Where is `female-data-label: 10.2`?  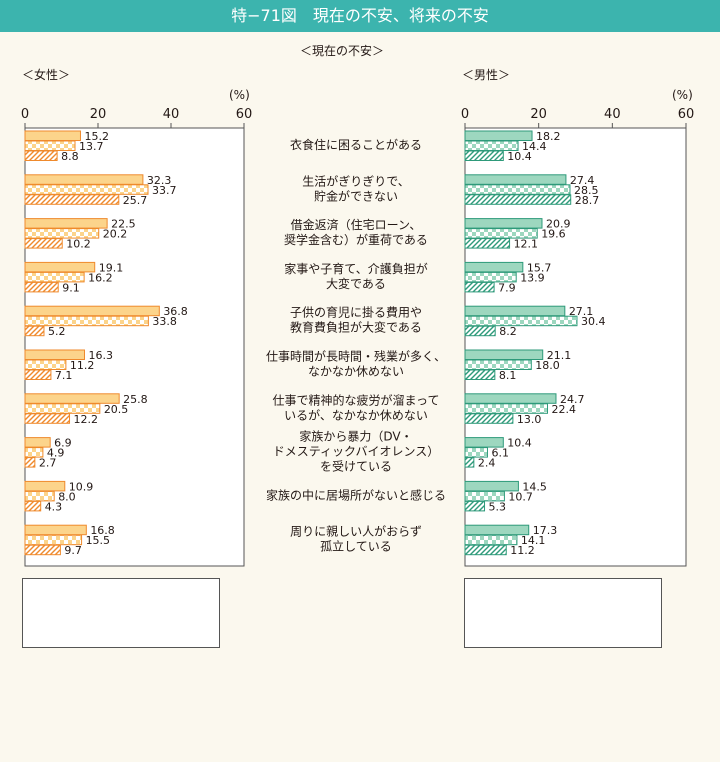
female-data-label: 10.2 is located at coordinates (78, 244).